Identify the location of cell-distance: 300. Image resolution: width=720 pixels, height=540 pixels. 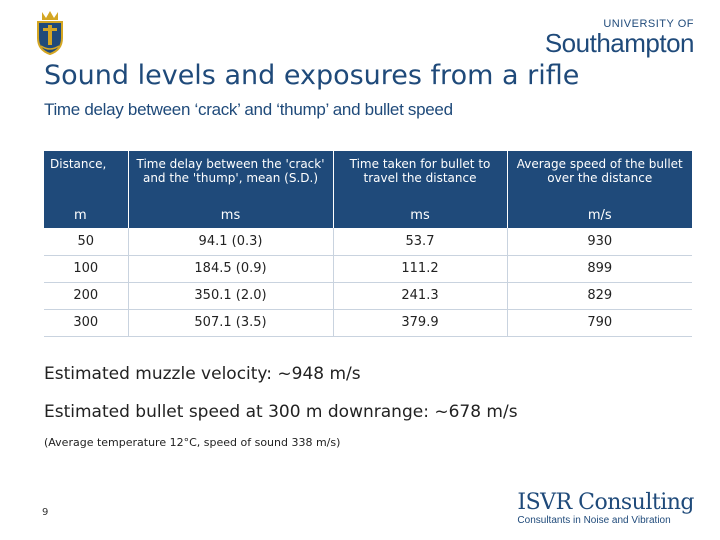
(86, 323).